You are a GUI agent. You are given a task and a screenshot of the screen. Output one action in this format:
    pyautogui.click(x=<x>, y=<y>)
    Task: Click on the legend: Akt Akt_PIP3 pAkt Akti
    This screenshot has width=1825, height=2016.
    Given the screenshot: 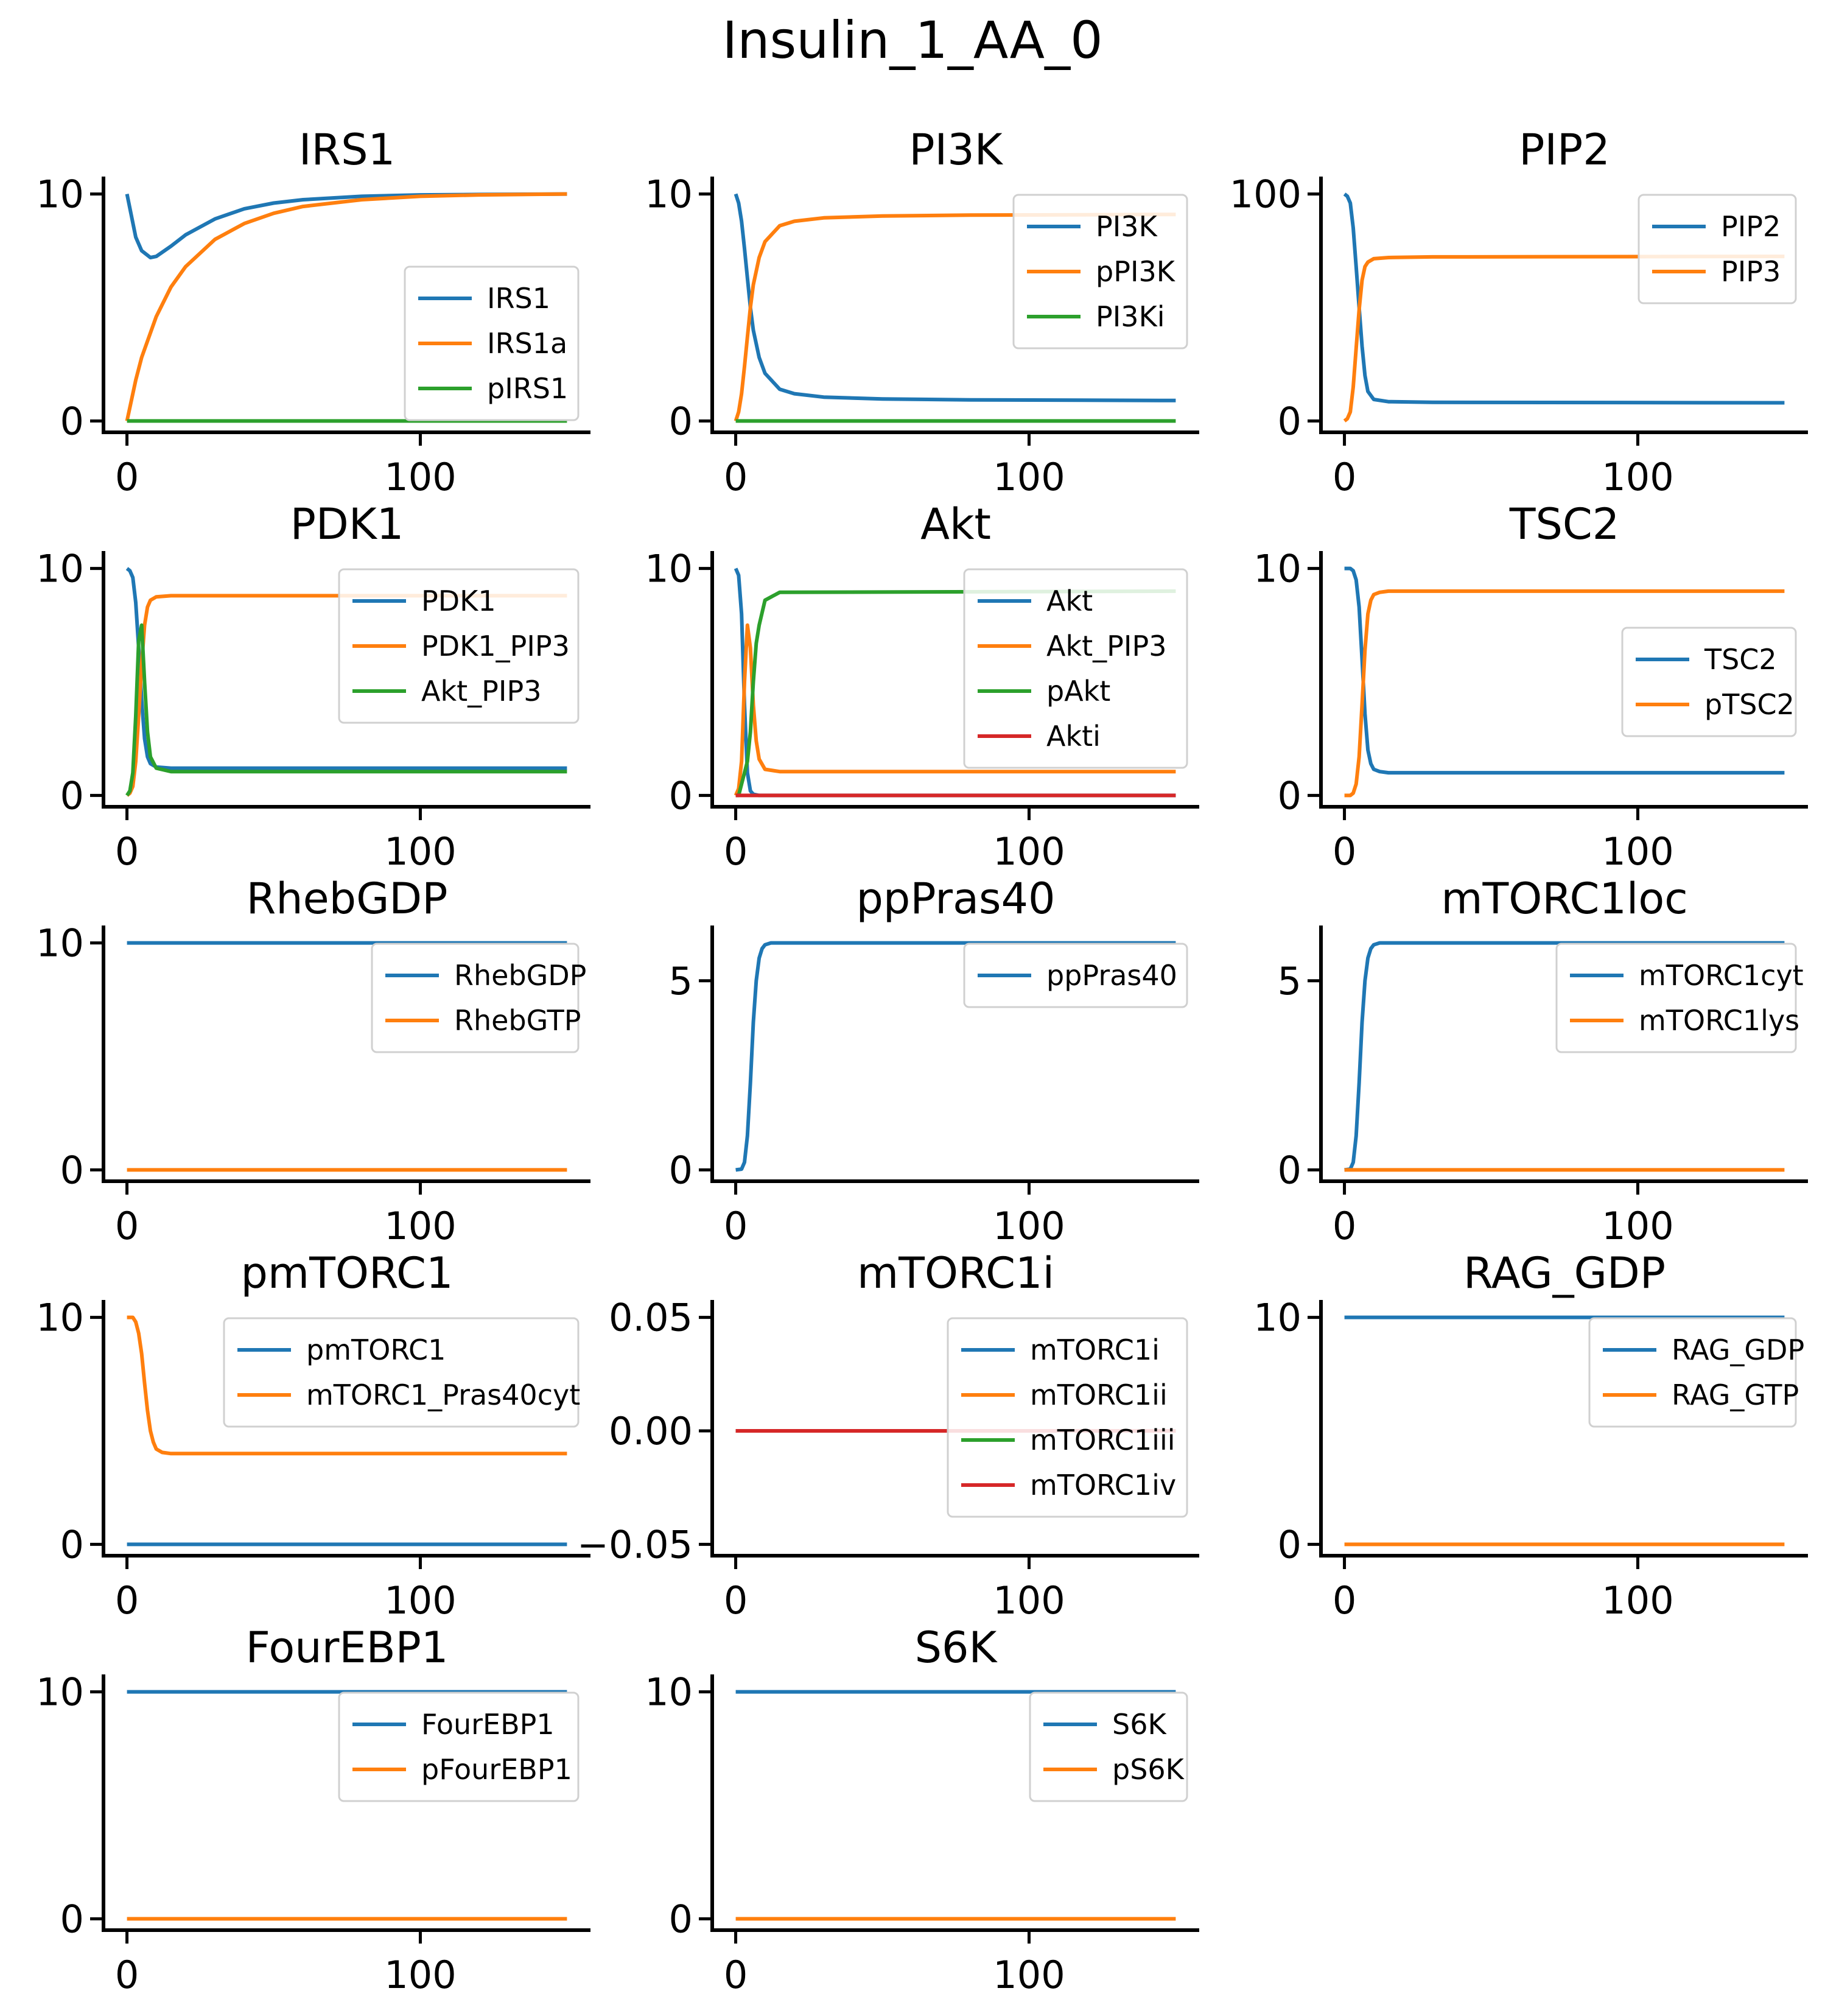 What is the action you would take?
    pyautogui.click(x=1075, y=668)
    